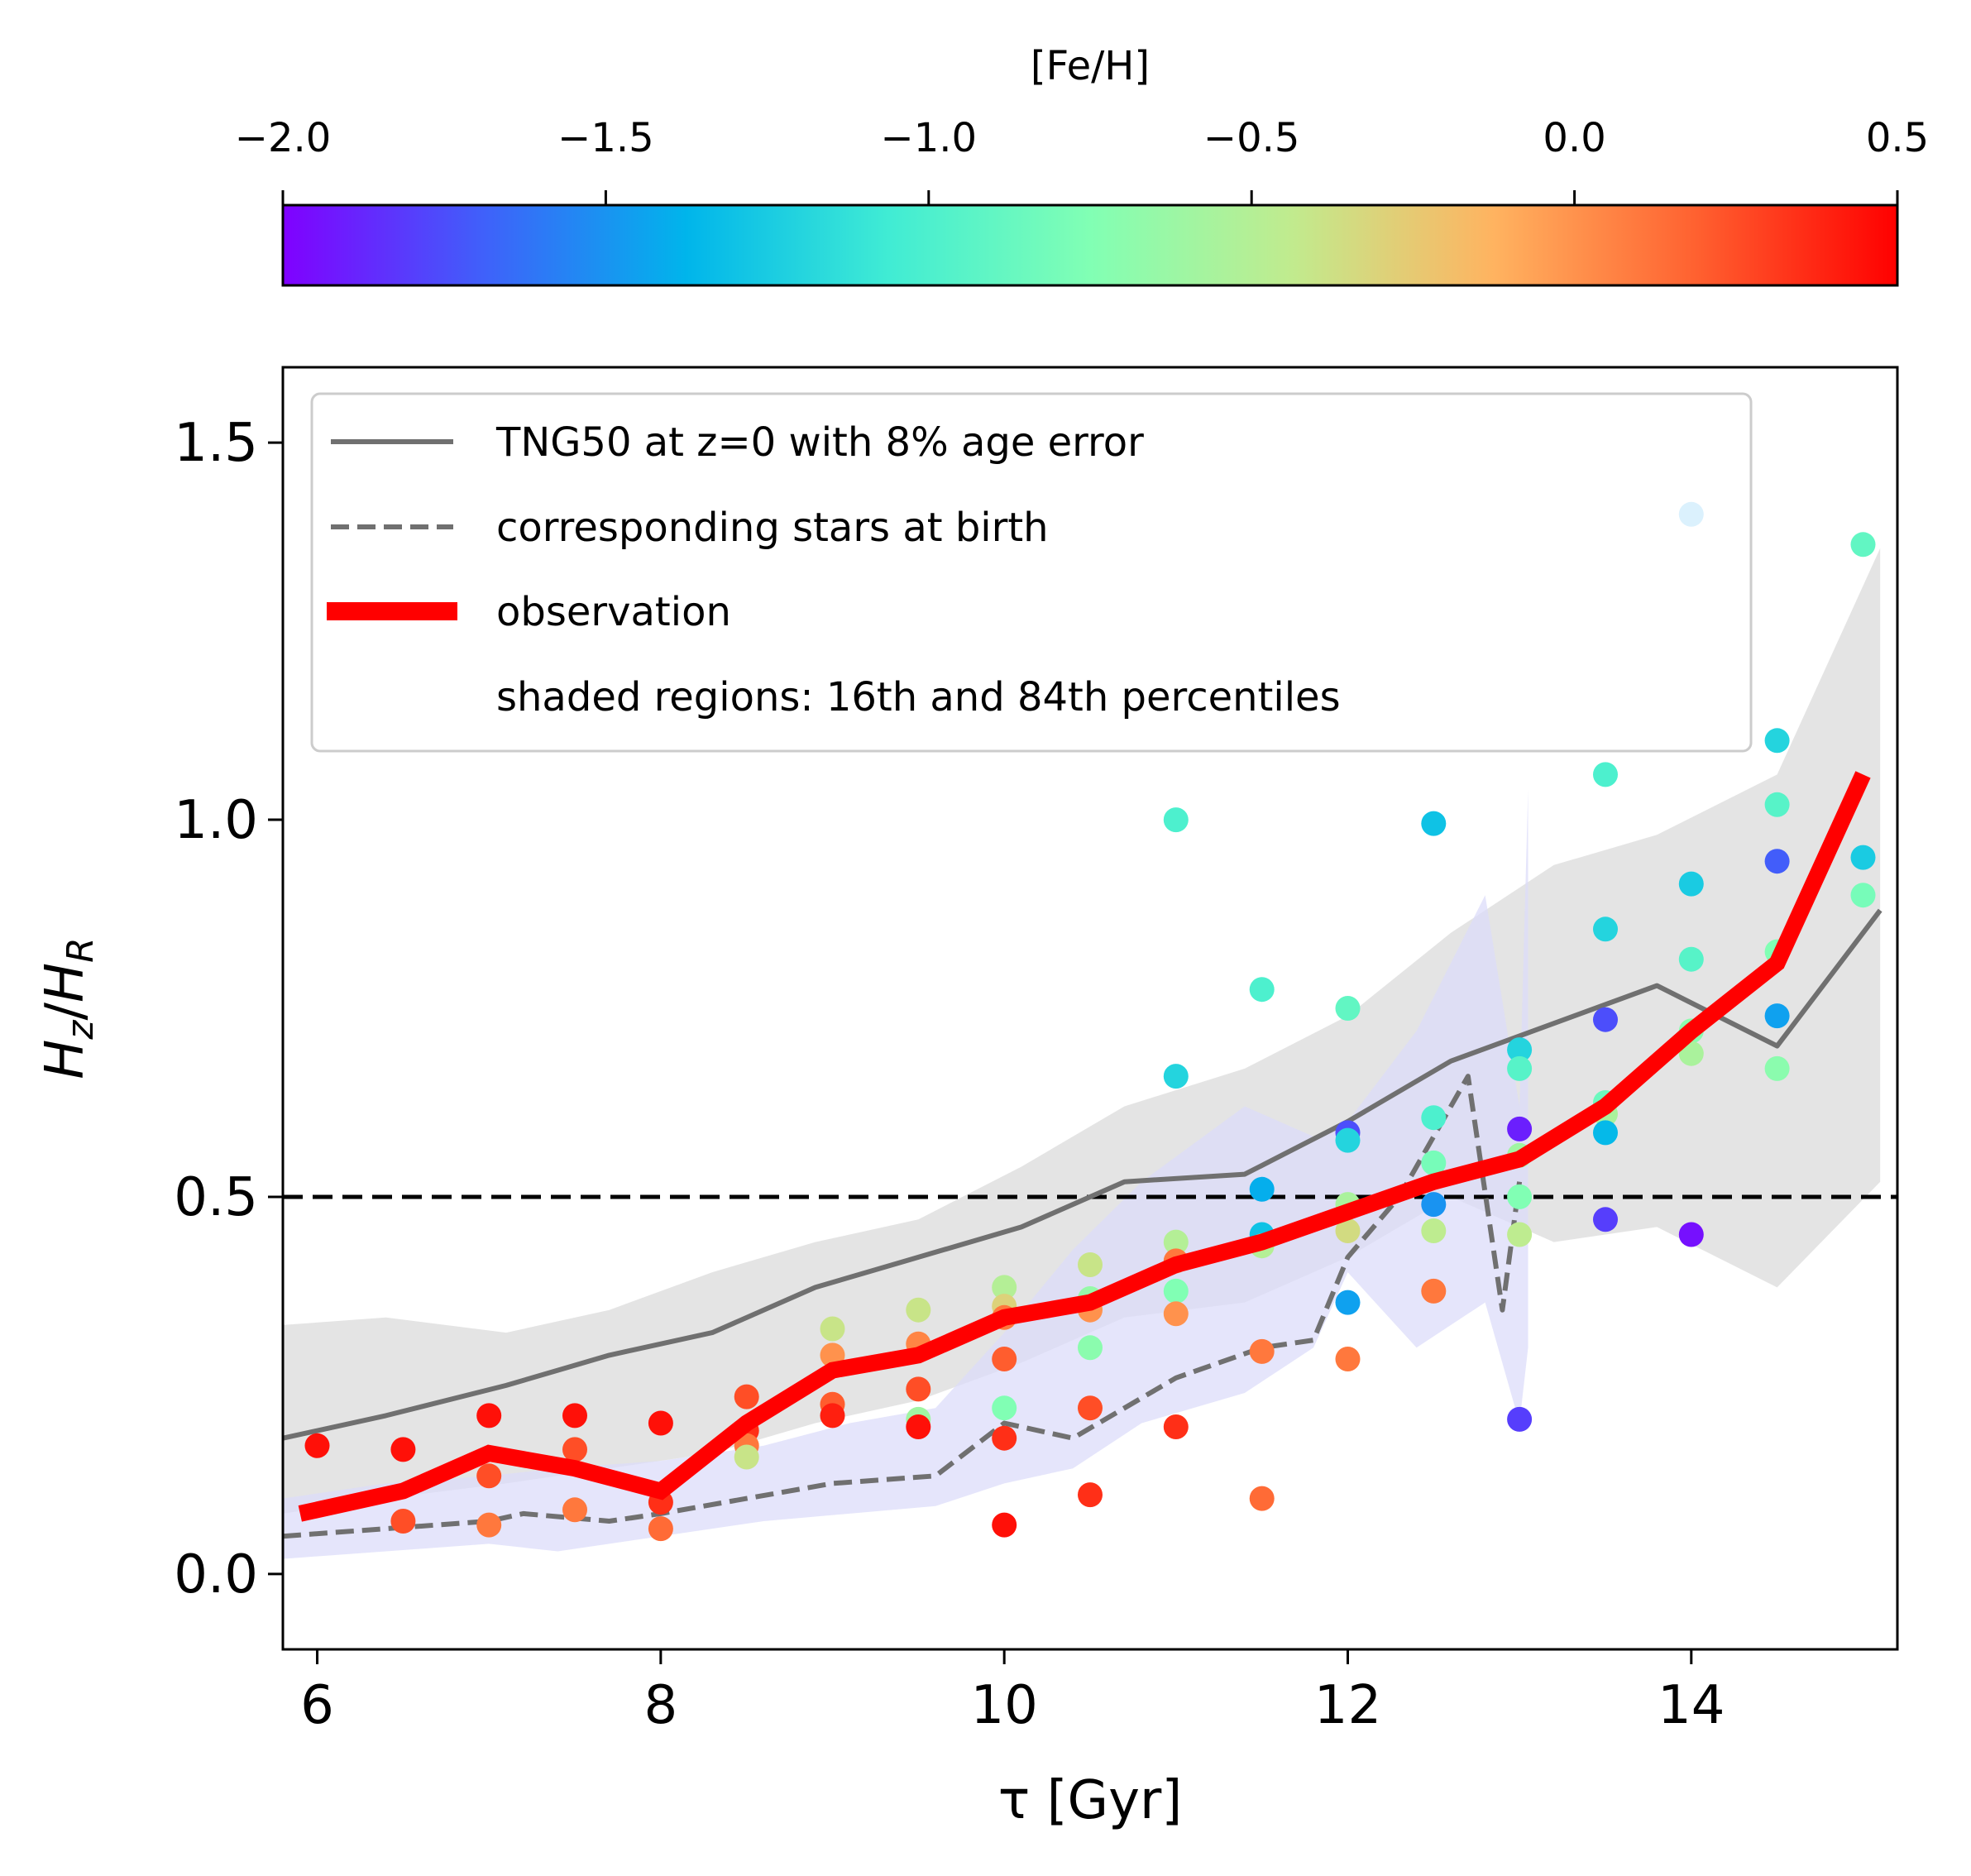  What do you see at coordinates (283, 138) in the screenshot?
I see `colorbar-tick-label: −2.0` at bounding box center [283, 138].